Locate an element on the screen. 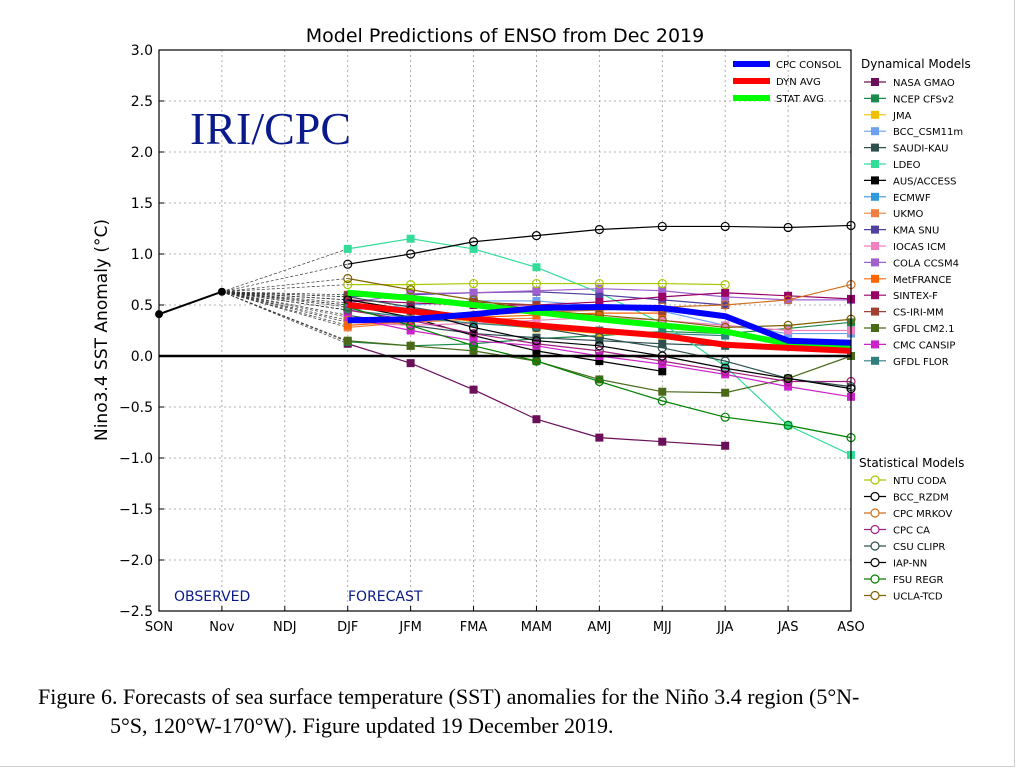 The height and width of the screenshot is (768, 1016). legend-label: NTU CODA is located at coordinates (919, 481).